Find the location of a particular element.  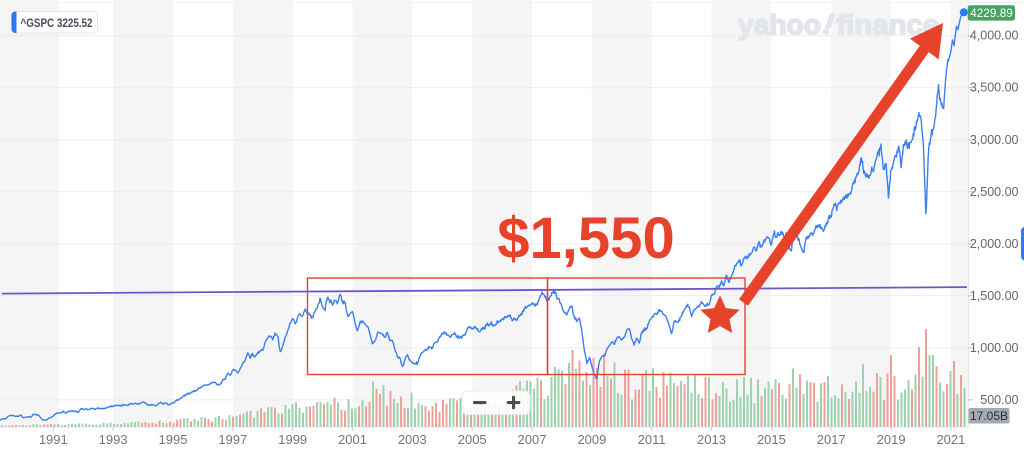

svg-text: 1997 is located at coordinates (232, 439).